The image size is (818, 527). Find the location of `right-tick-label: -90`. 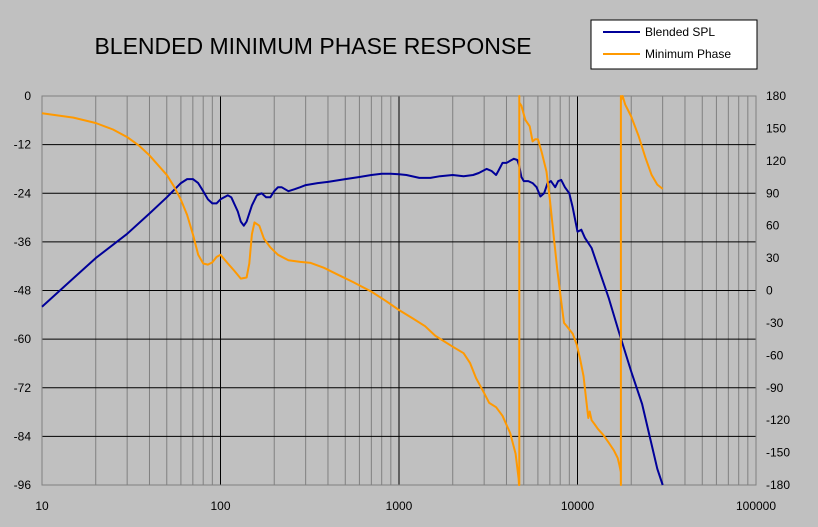

right-tick-label: -90 is located at coordinates (775, 388).